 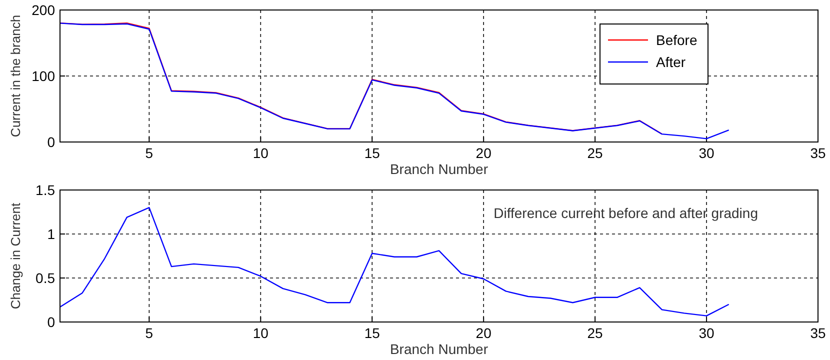 I want to click on y-tick-label: 100, so click(x=44, y=76).